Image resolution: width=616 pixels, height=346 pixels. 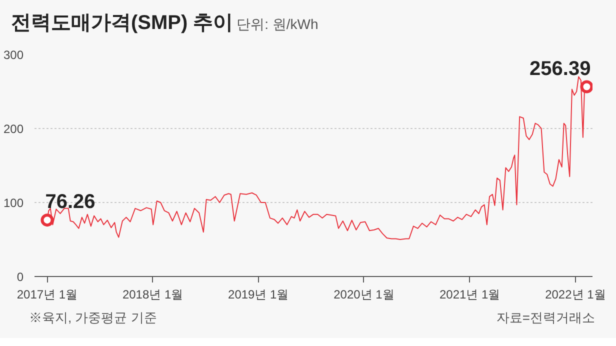 I want to click on x-tick-label: 2020년 1월, so click(x=364, y=295).